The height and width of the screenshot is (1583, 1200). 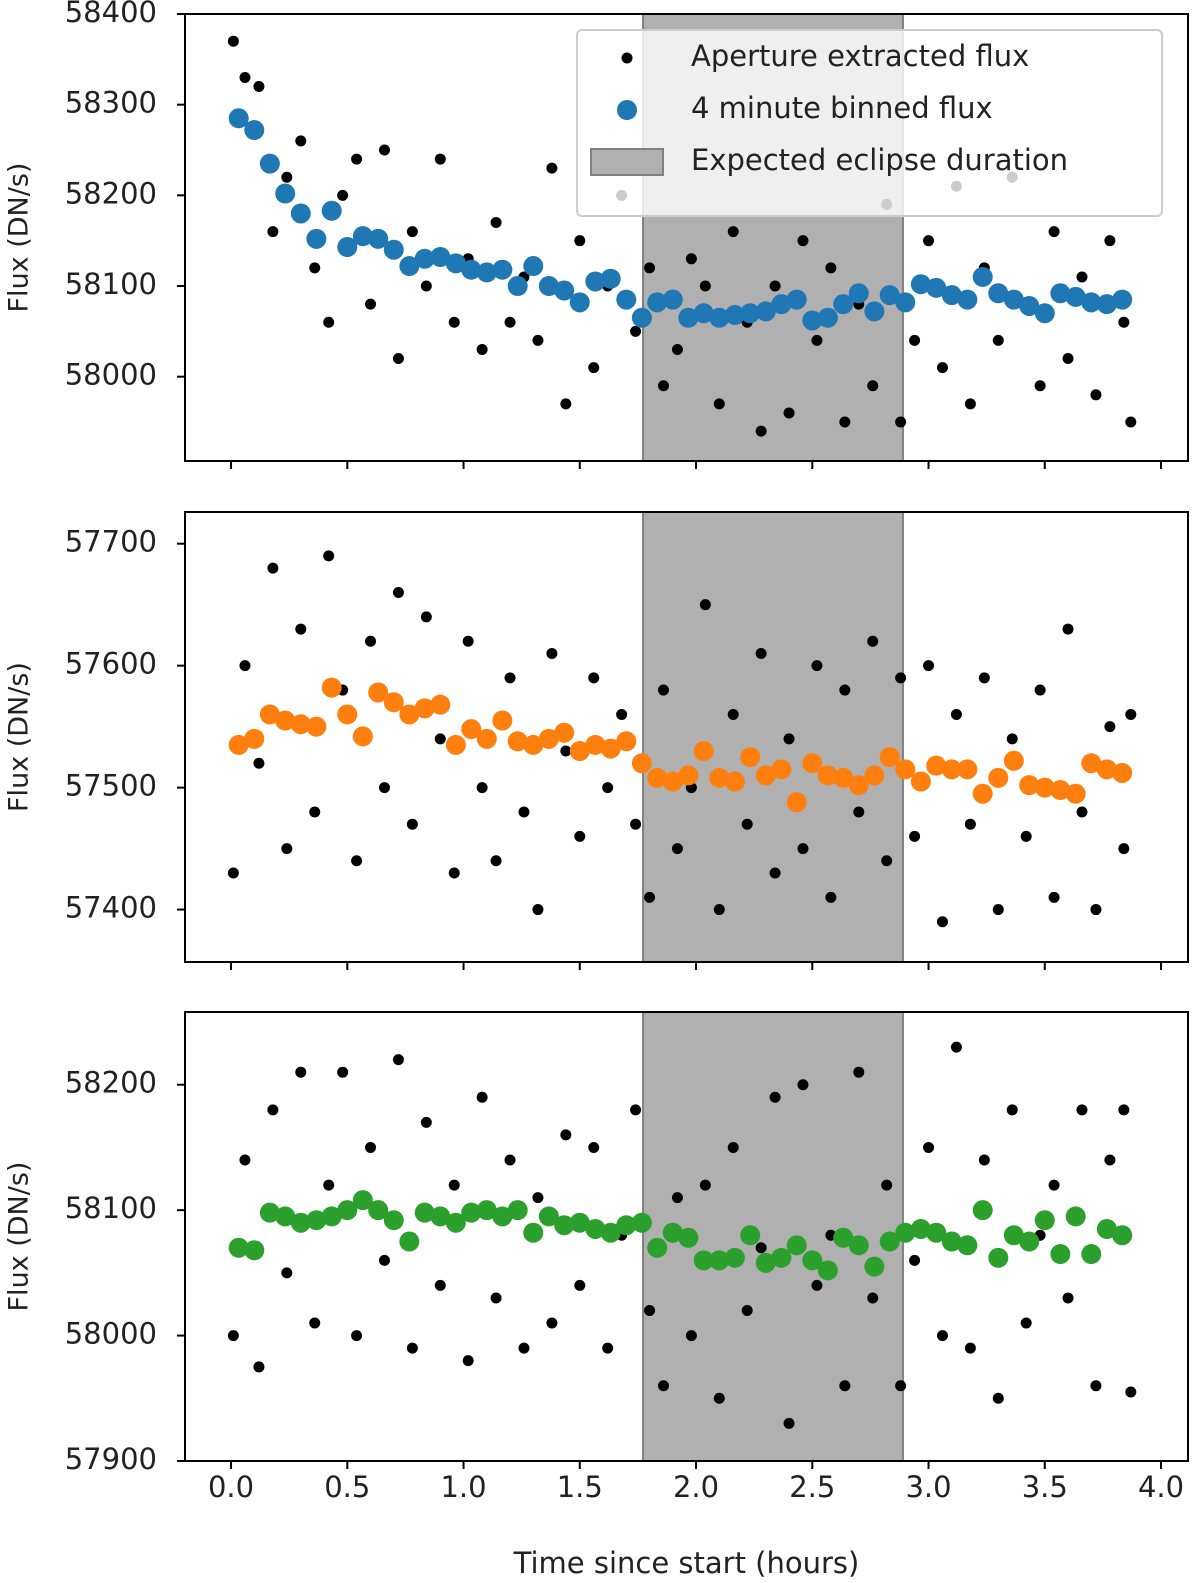 What do you see at coordinates (111, 664) in the screenshot?
I see `y-tick-label: 57600` at bounding box center [111, 664].